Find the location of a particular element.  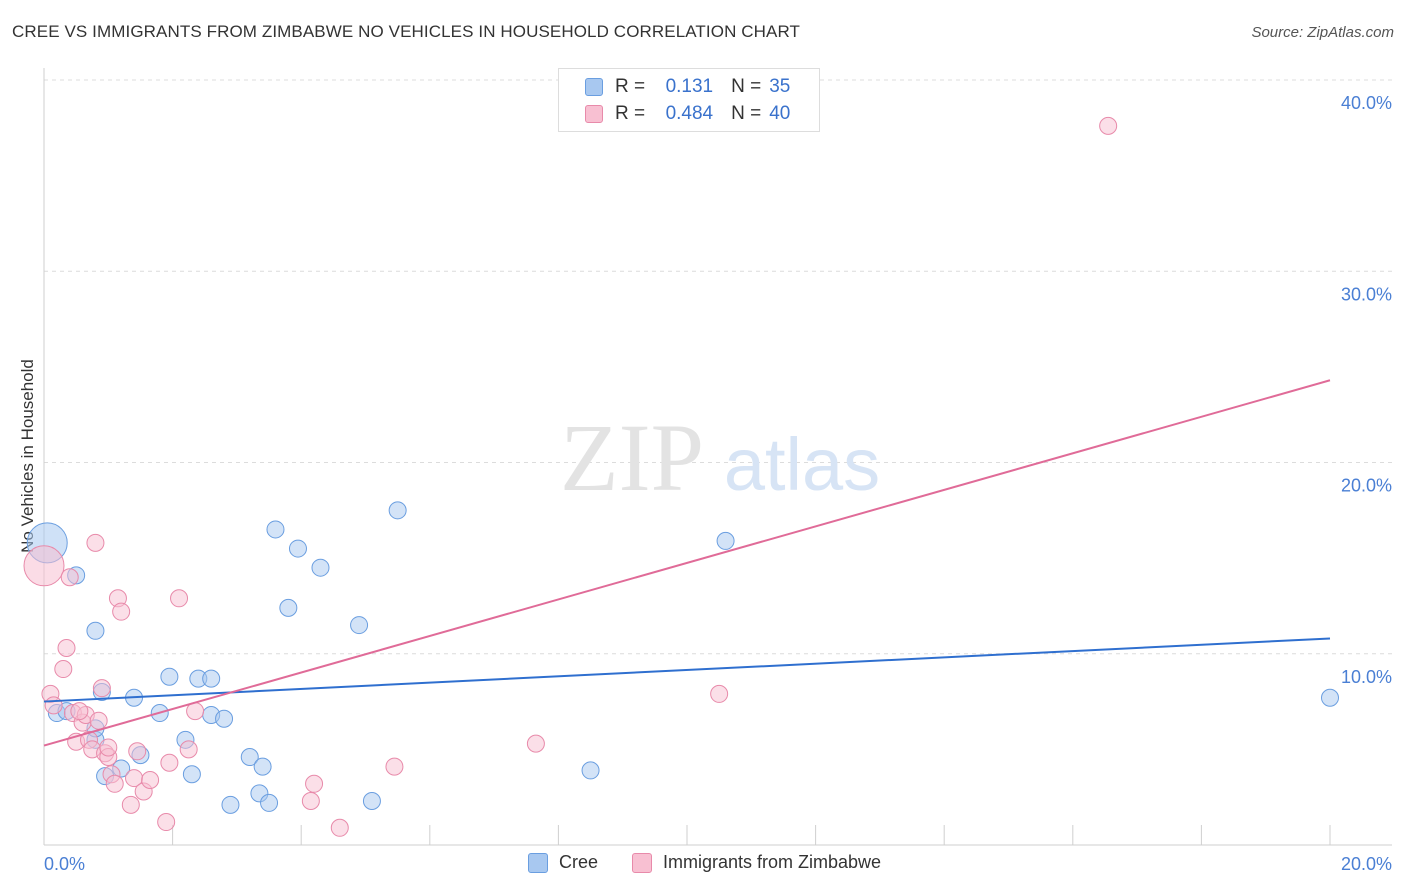

series-label-zimbabwe: Immigrants from Zimbabwe is located at coordinates (772, 862).